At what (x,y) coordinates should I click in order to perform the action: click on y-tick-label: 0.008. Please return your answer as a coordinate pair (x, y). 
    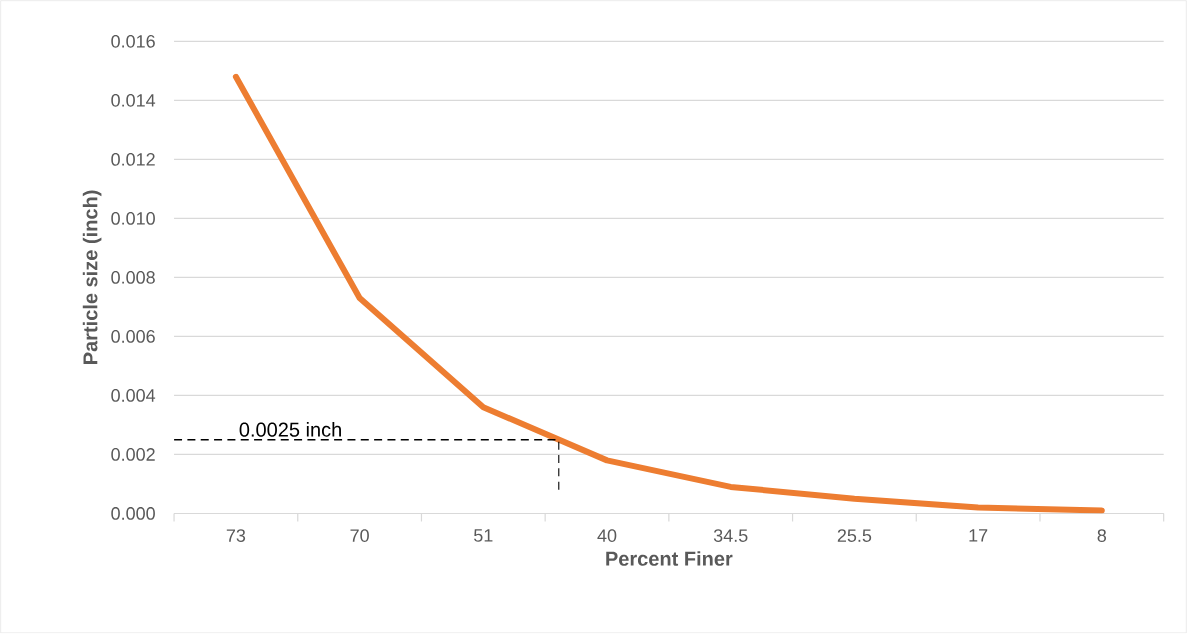
    Looking at the image, I should click on (133, 278).